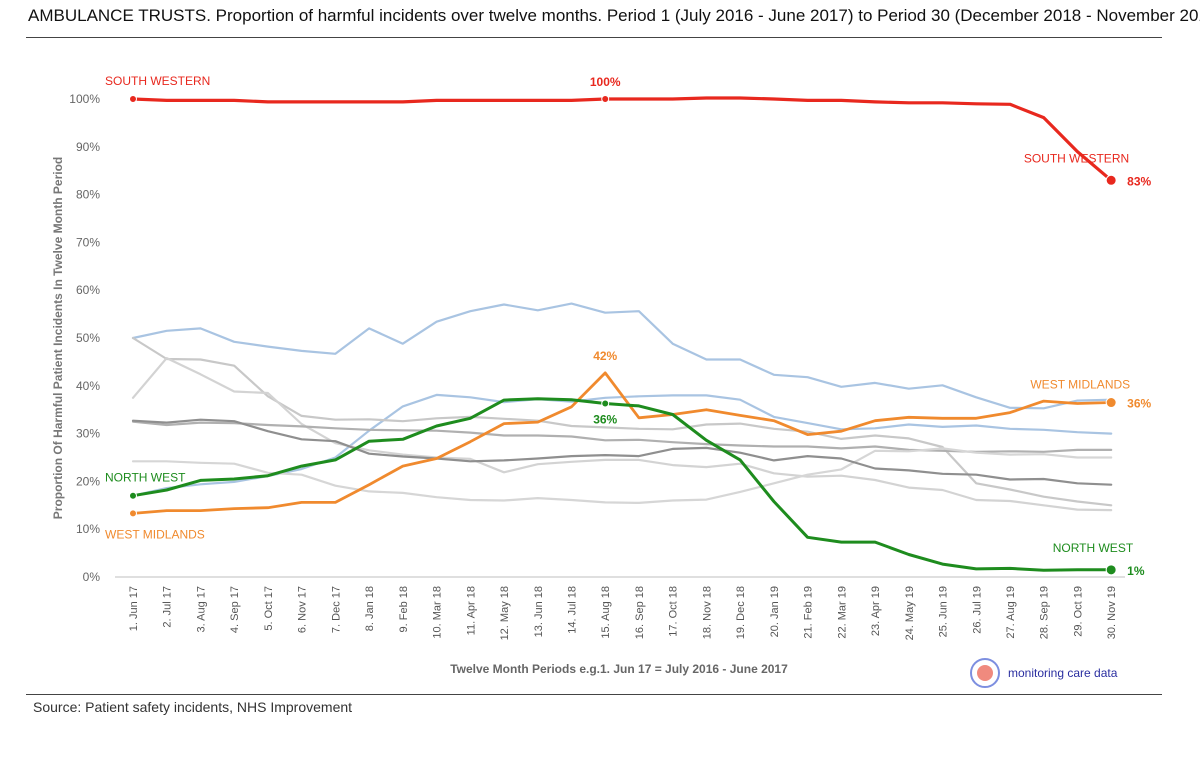 This screenshot has height=760, width=1200. What do you see at coordinates (775, 611) in the screenshot?
I see `x-tick-label: 20. Jan 19` at bounding box center [775, 611].